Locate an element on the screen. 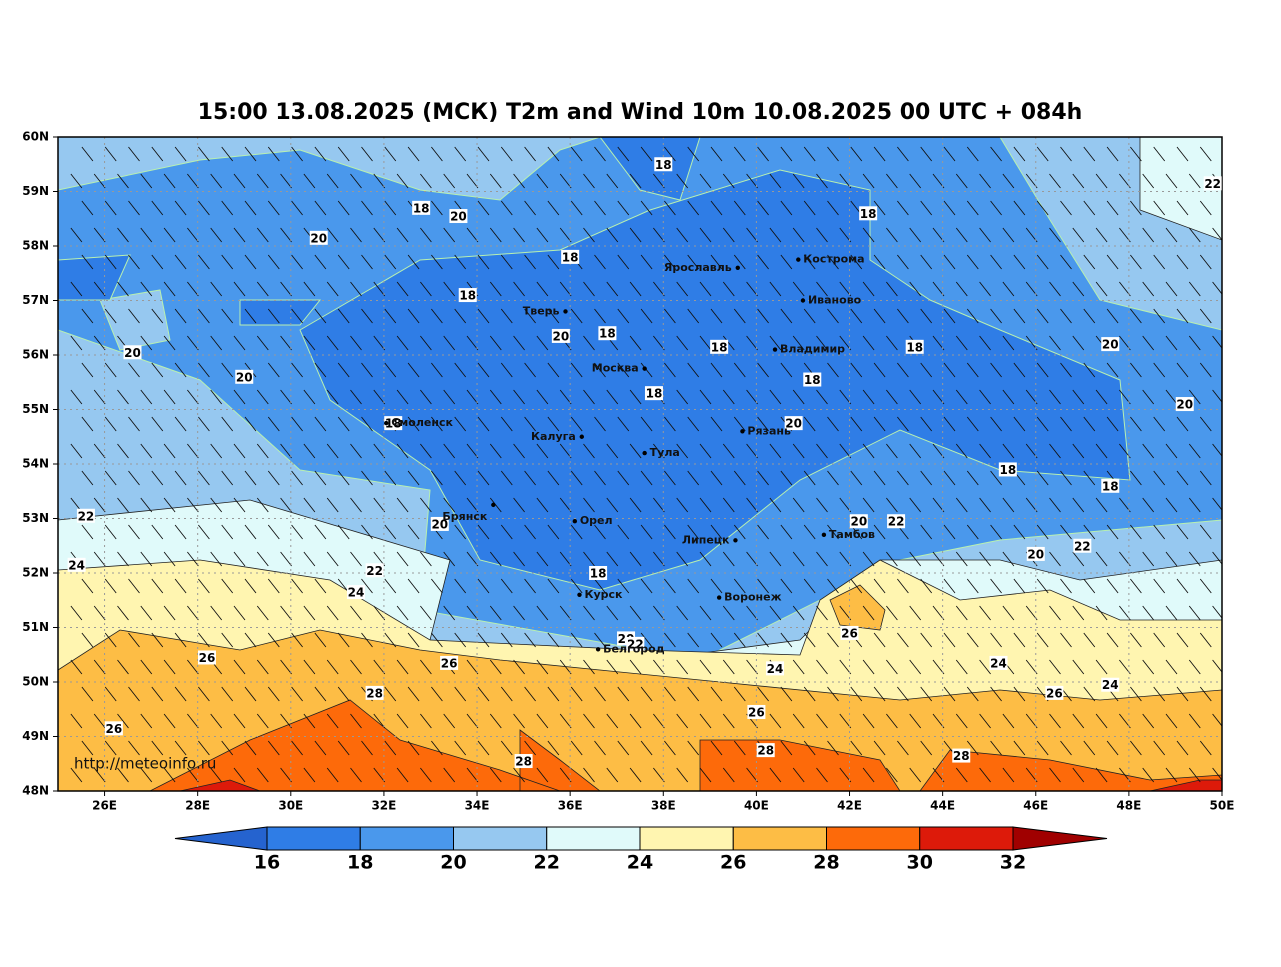  contour-label: 18 is located at coordinates (914, 347).